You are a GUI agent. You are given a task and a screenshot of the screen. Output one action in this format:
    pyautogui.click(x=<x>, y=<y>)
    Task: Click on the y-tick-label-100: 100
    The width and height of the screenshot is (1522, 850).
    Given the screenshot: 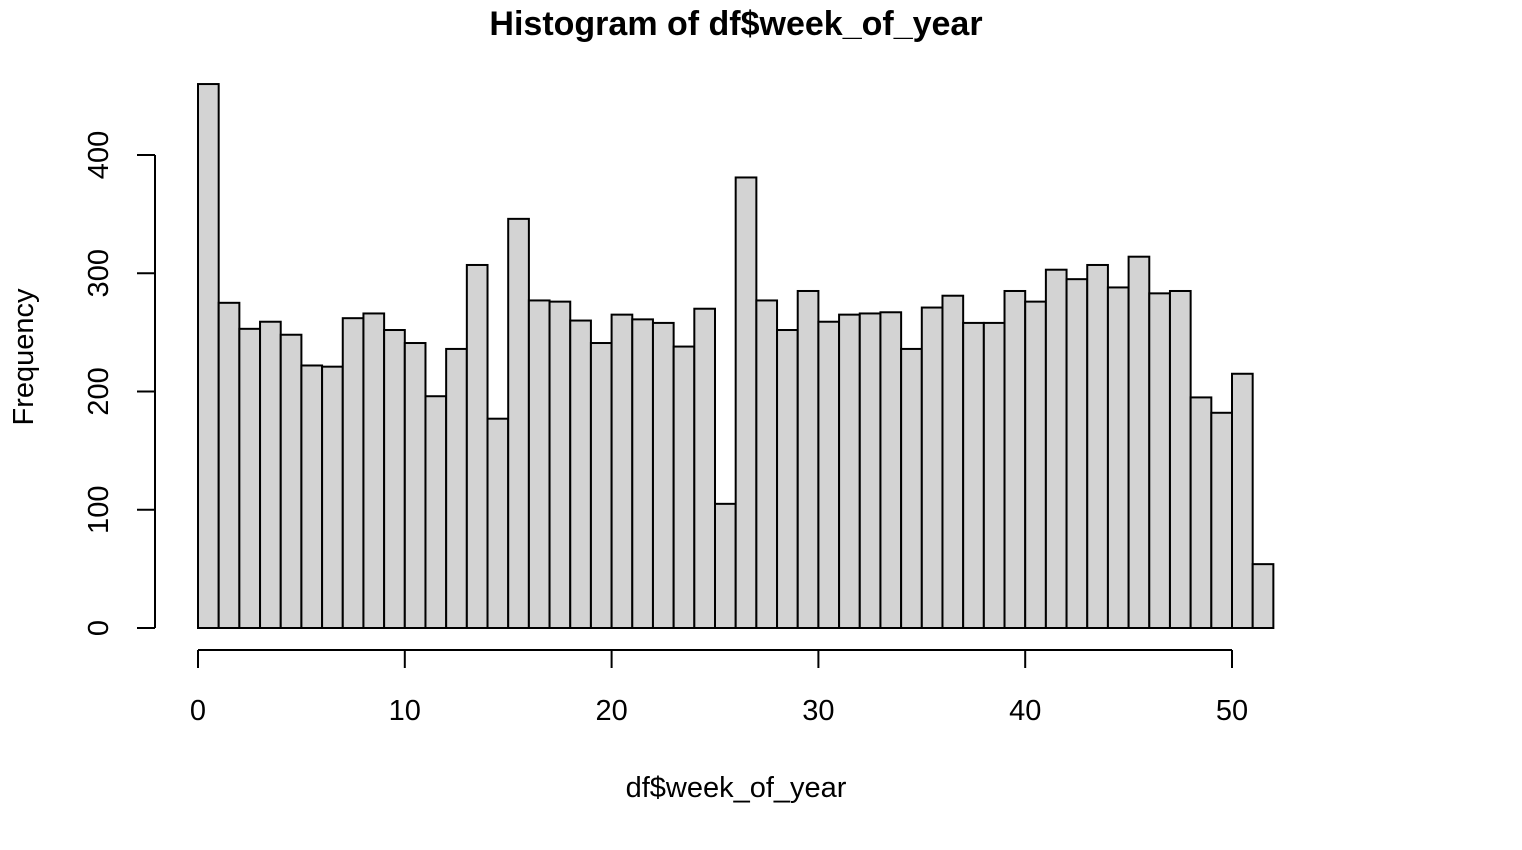 What is the action you would take?
    pyautogui.click(x=99, y=510)
    